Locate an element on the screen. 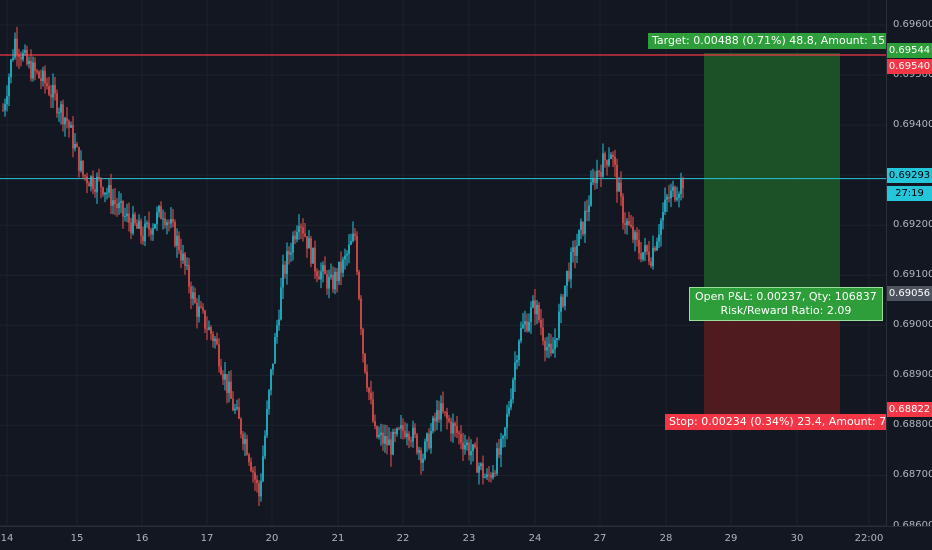  time-tick-label: 22 is located at coordinates (403, 538).